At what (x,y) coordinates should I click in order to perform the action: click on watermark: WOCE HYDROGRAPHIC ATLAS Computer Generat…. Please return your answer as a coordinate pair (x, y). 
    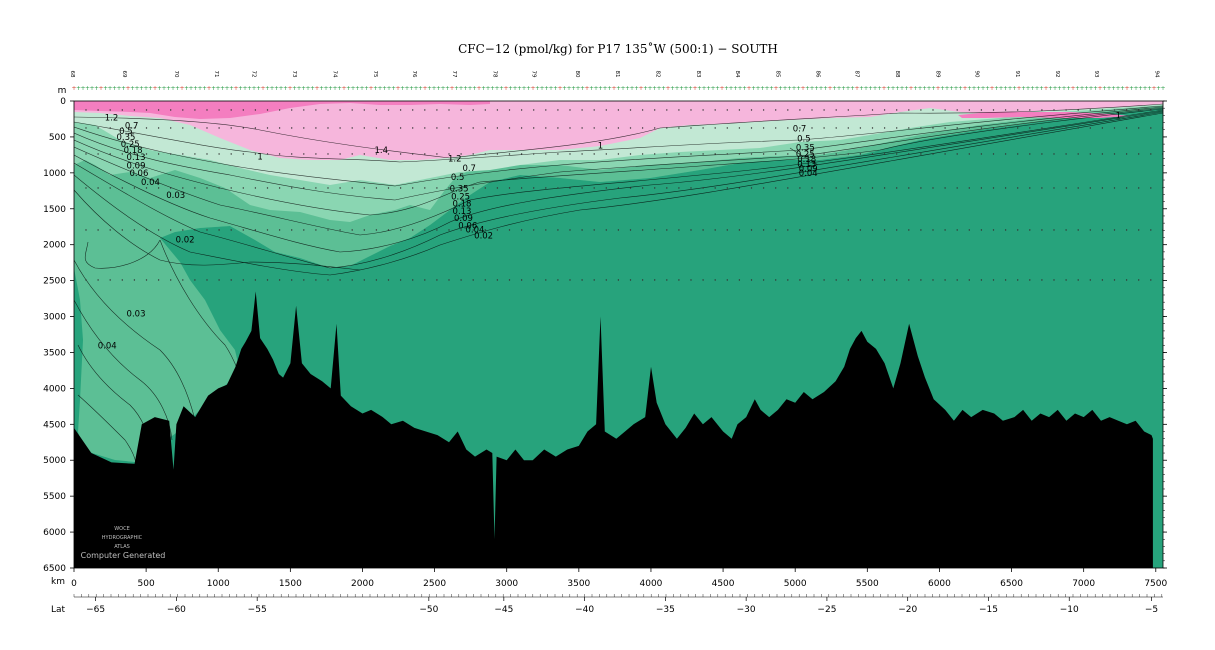
    Looking at the image, I should click on (123, 543).